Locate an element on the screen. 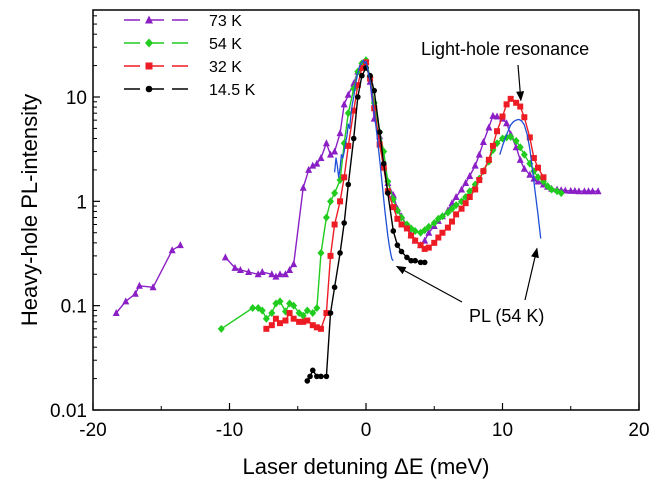 Image resolution: width=669 pixels, height=488 pixels. x-tick-label: 10 is located at coordinates (502, 430).